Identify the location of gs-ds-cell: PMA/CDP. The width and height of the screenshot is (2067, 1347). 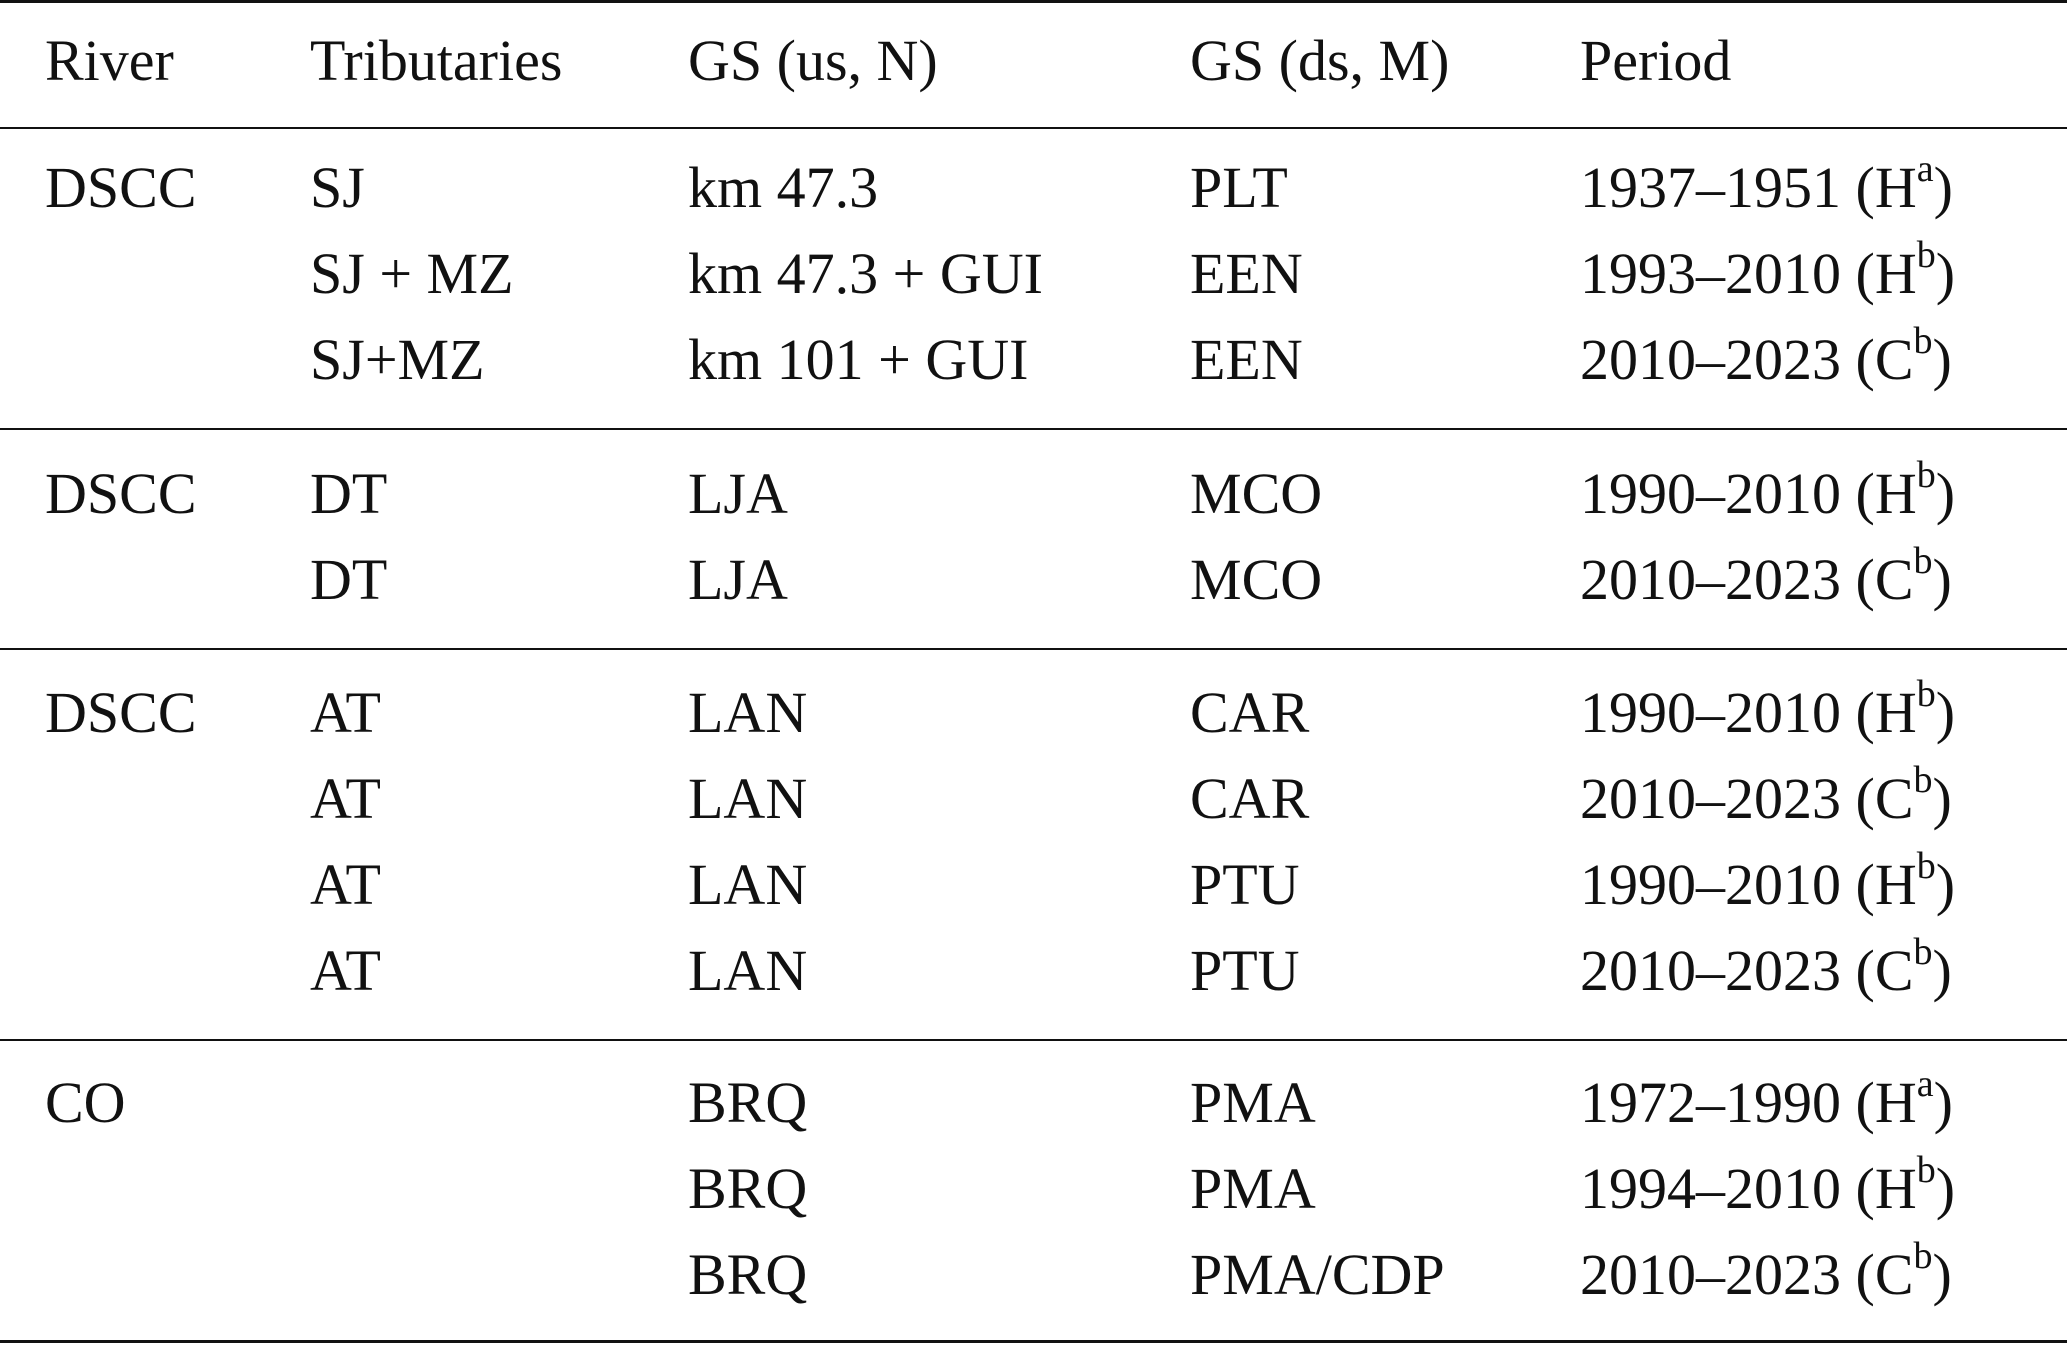
(1317, 1274).